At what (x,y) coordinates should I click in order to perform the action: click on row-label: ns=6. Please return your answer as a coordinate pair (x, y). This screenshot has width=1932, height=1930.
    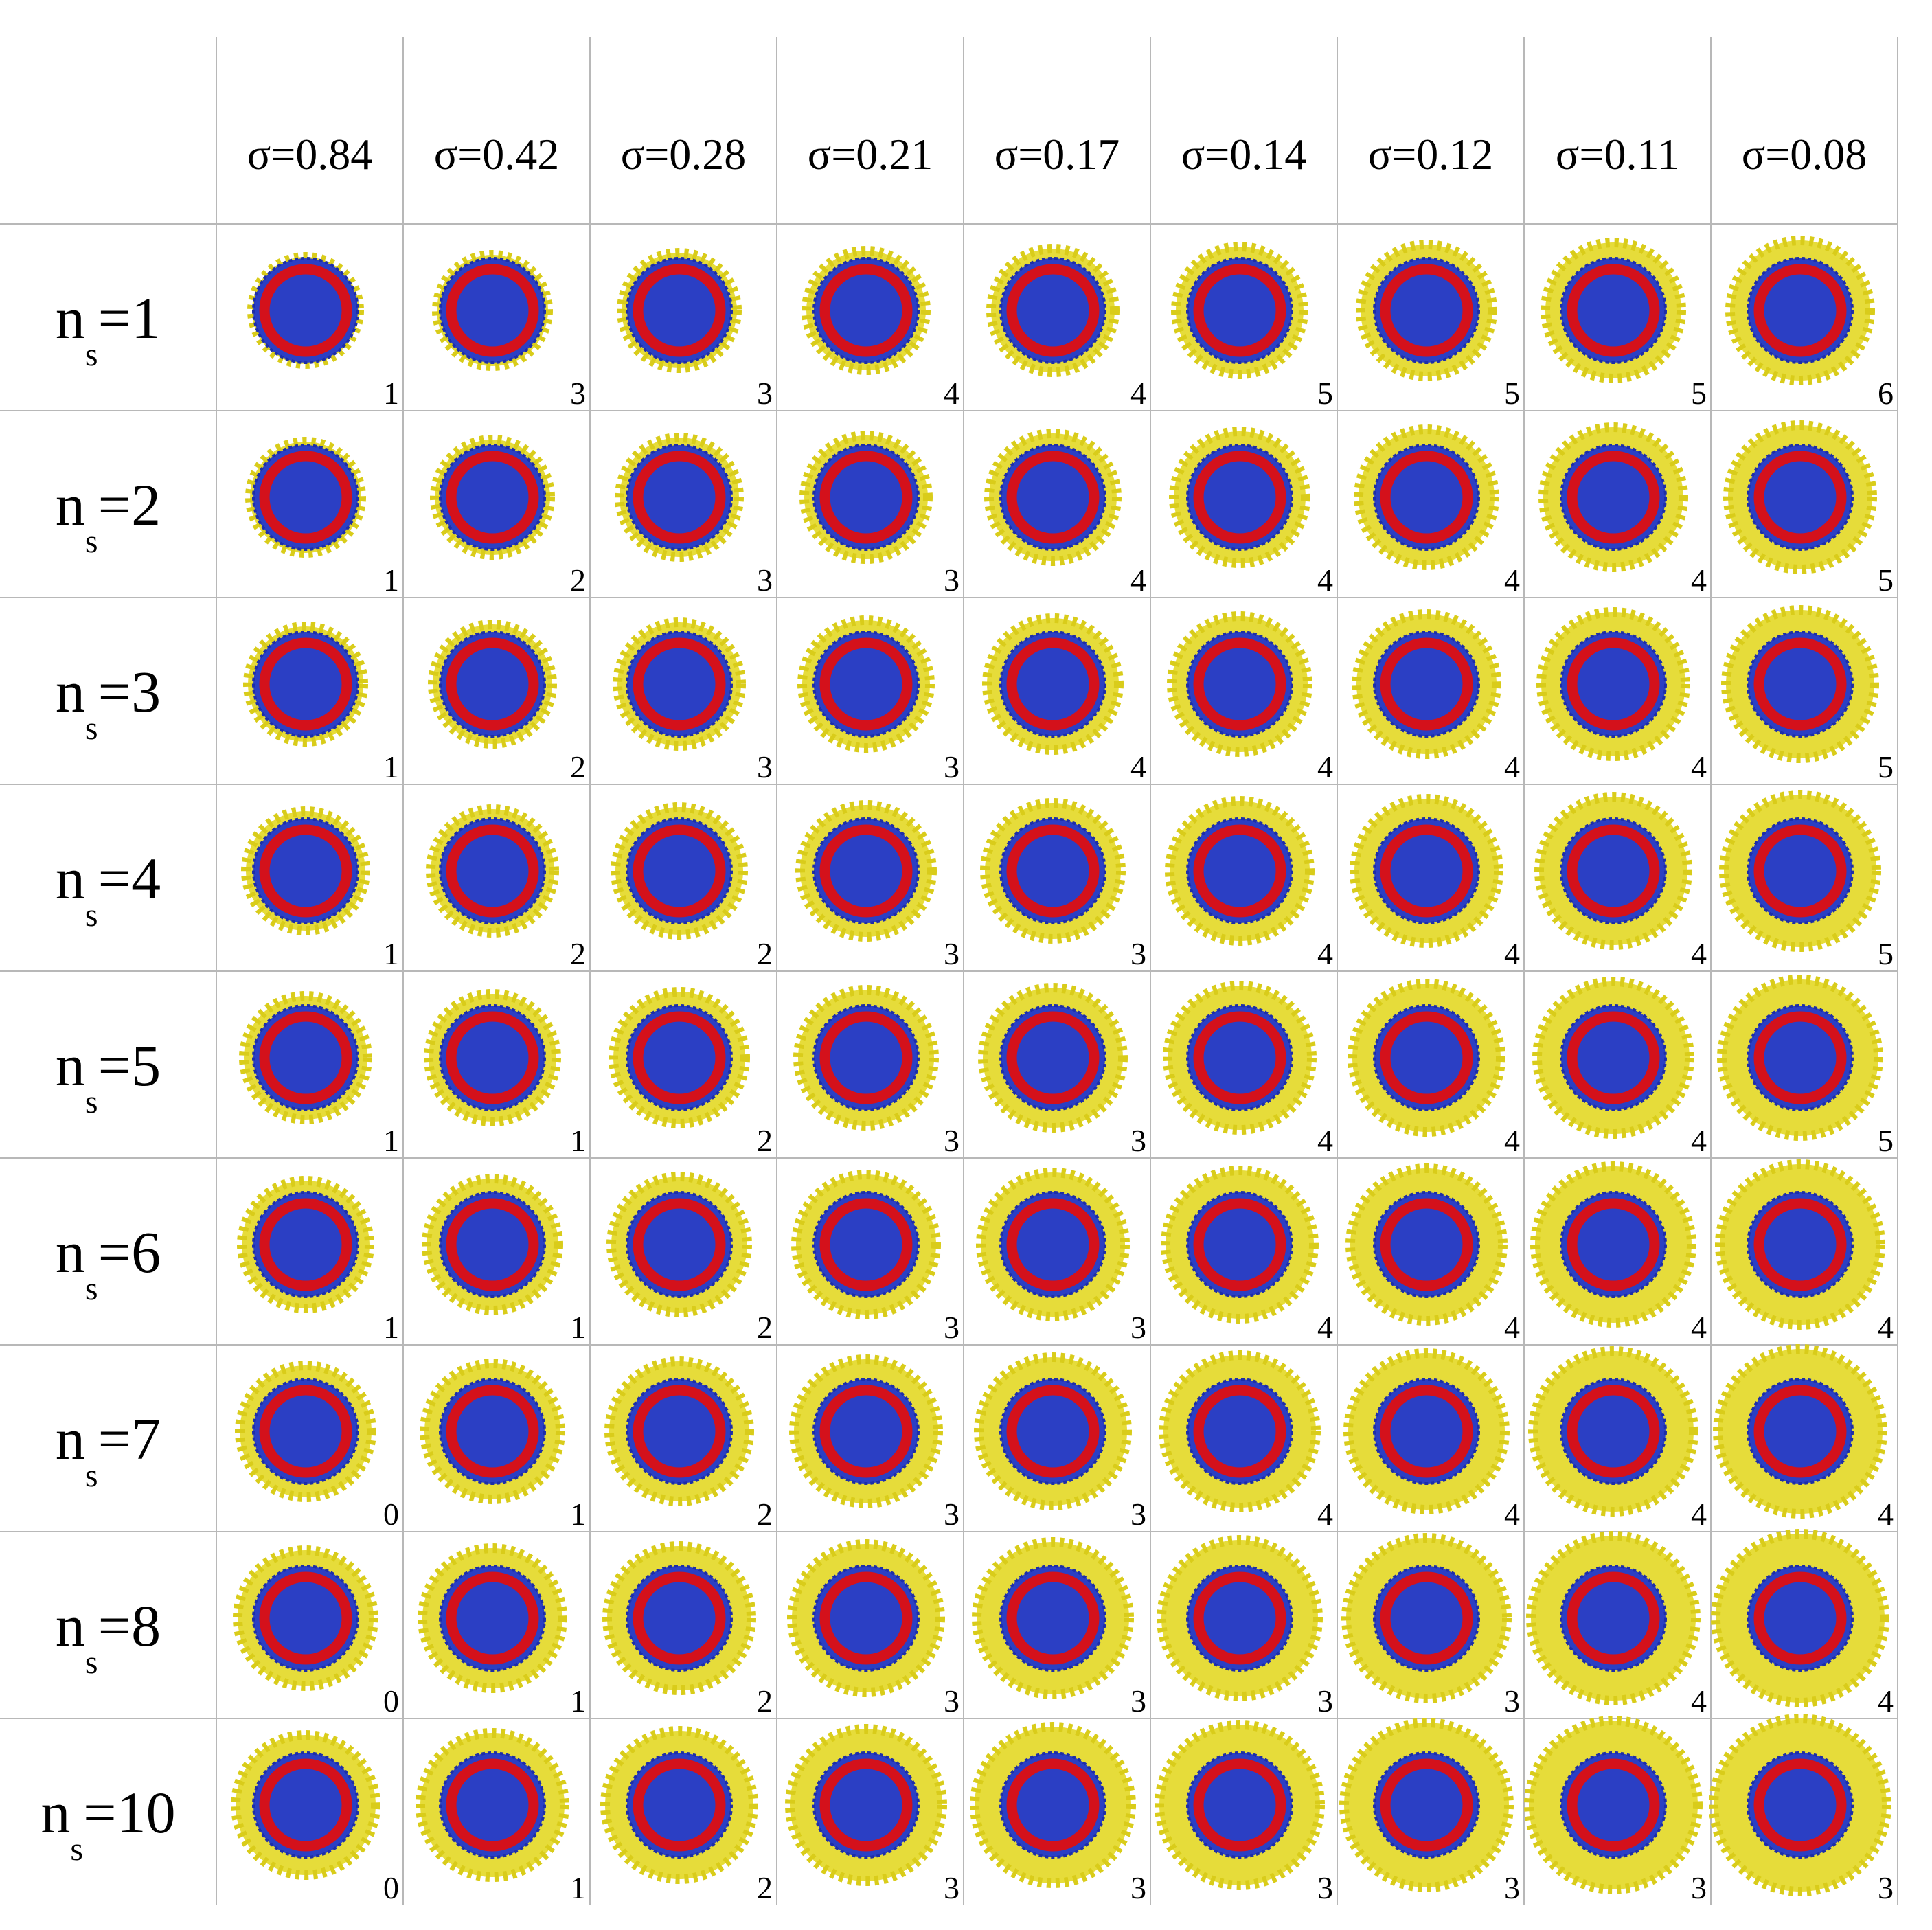
    Looking at the image, I should click on (108, 1263).